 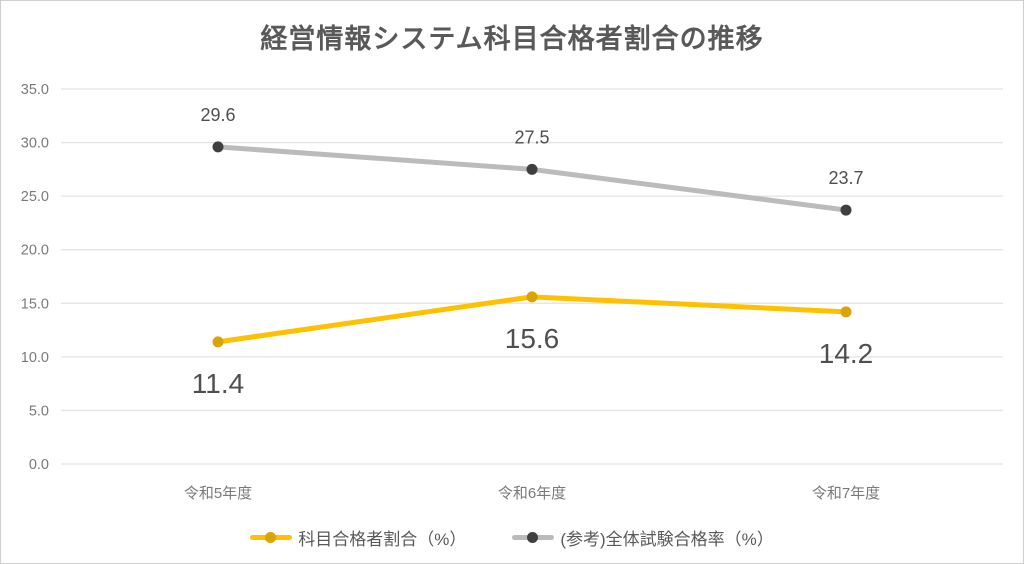 What do you see at coordinates (35, 358) in the screenshot?
I see `y-tick-label: 10.0` at bounding box center [35, 358].